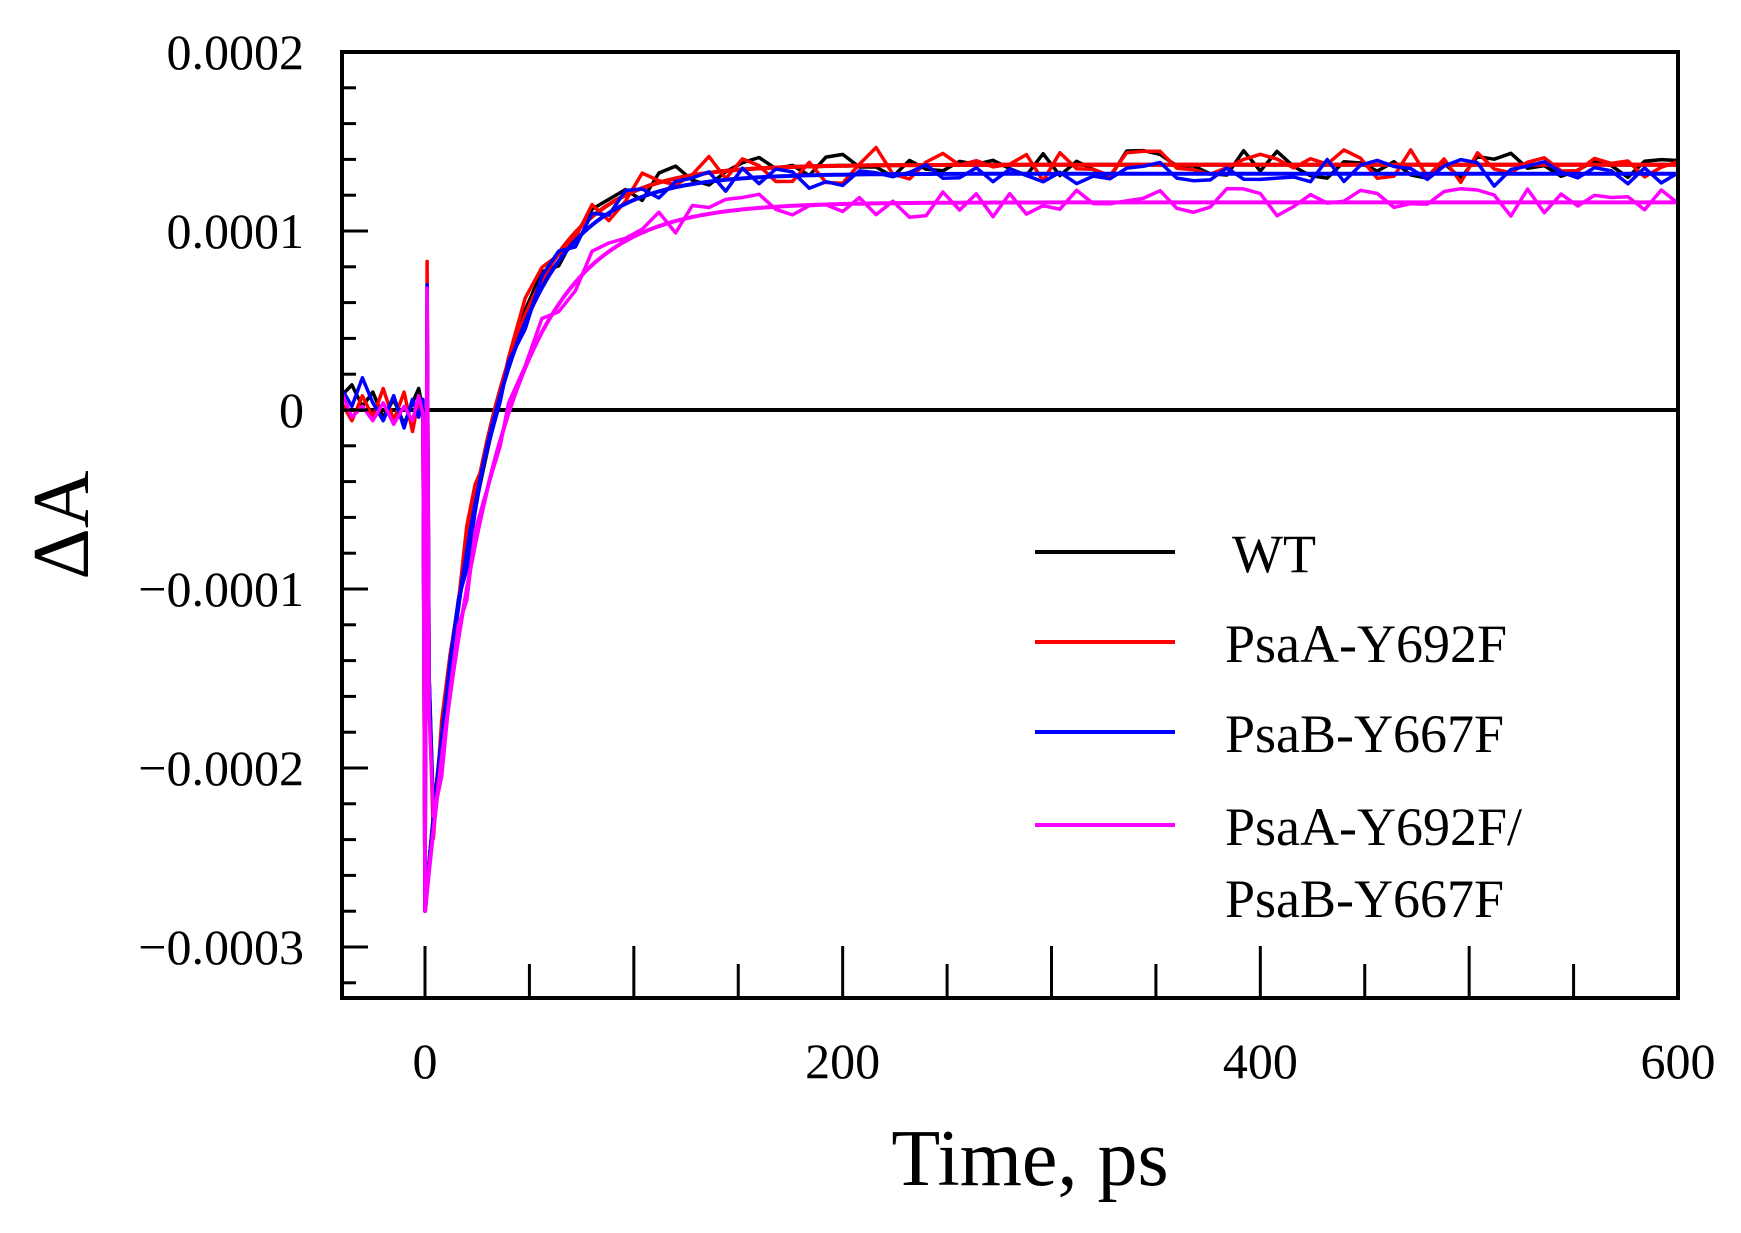 This screenshot has width=1741, height=1233. Describe the element at coordinates (1678, 1061) in the screenshot. I see `x-tick-label: 600` at that location.